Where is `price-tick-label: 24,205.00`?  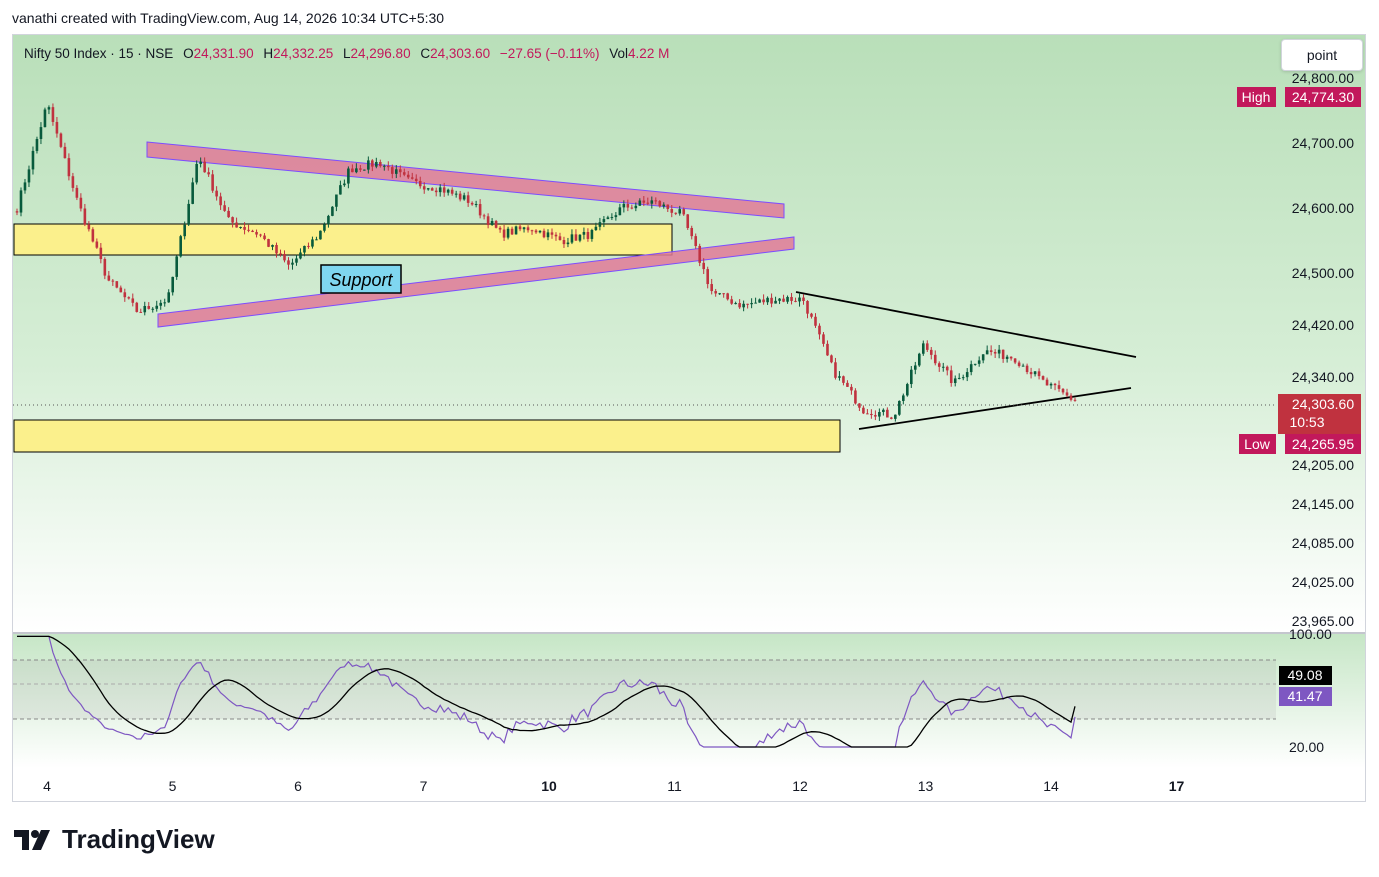
price-tick-label: 24,205.00 is located at coordinates (1323, 465).